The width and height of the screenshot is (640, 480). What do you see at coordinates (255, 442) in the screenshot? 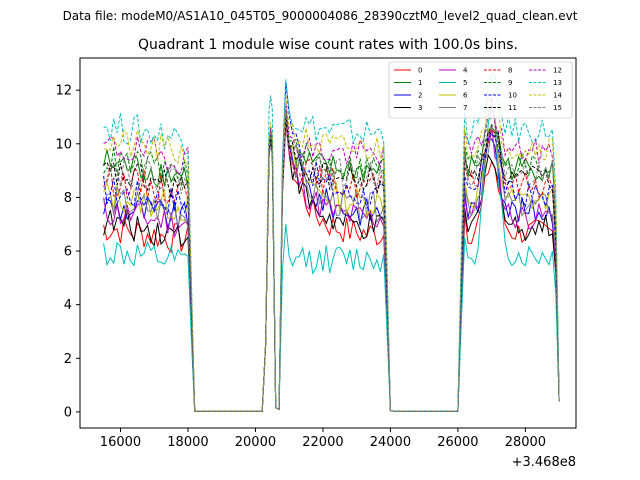
I see `x-tick-label: 20000` at bounding box center [255, 442].